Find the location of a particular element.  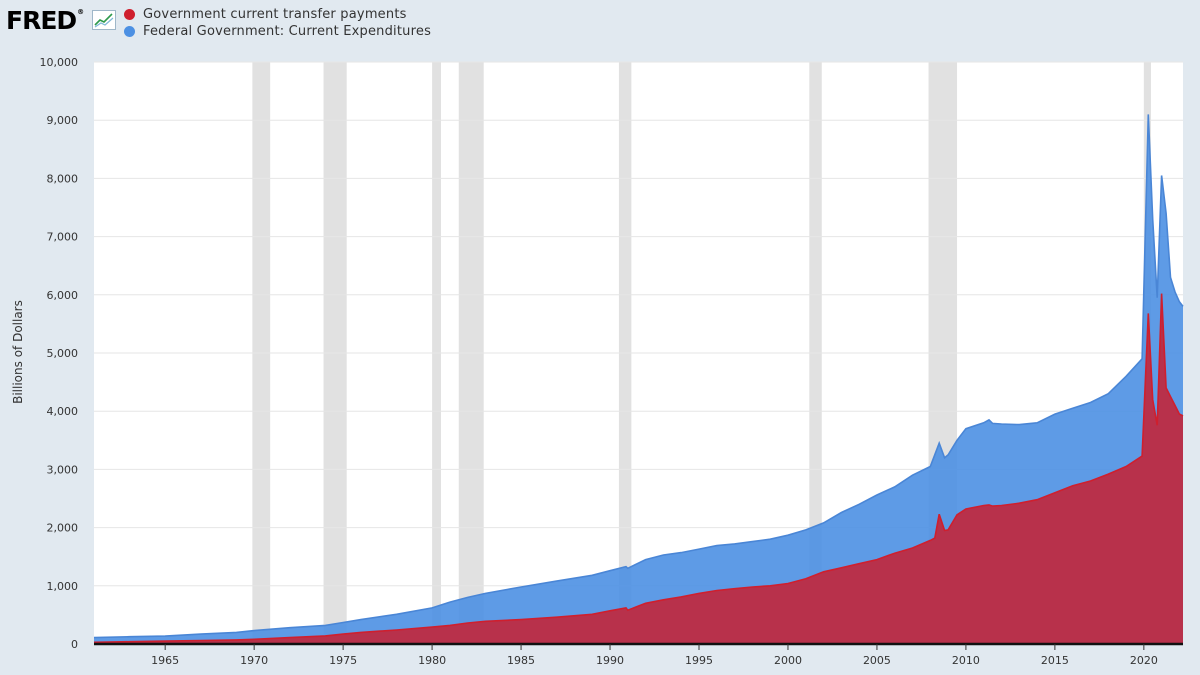

x-tick-label: 2020 is located at coordinates (1144, 660).